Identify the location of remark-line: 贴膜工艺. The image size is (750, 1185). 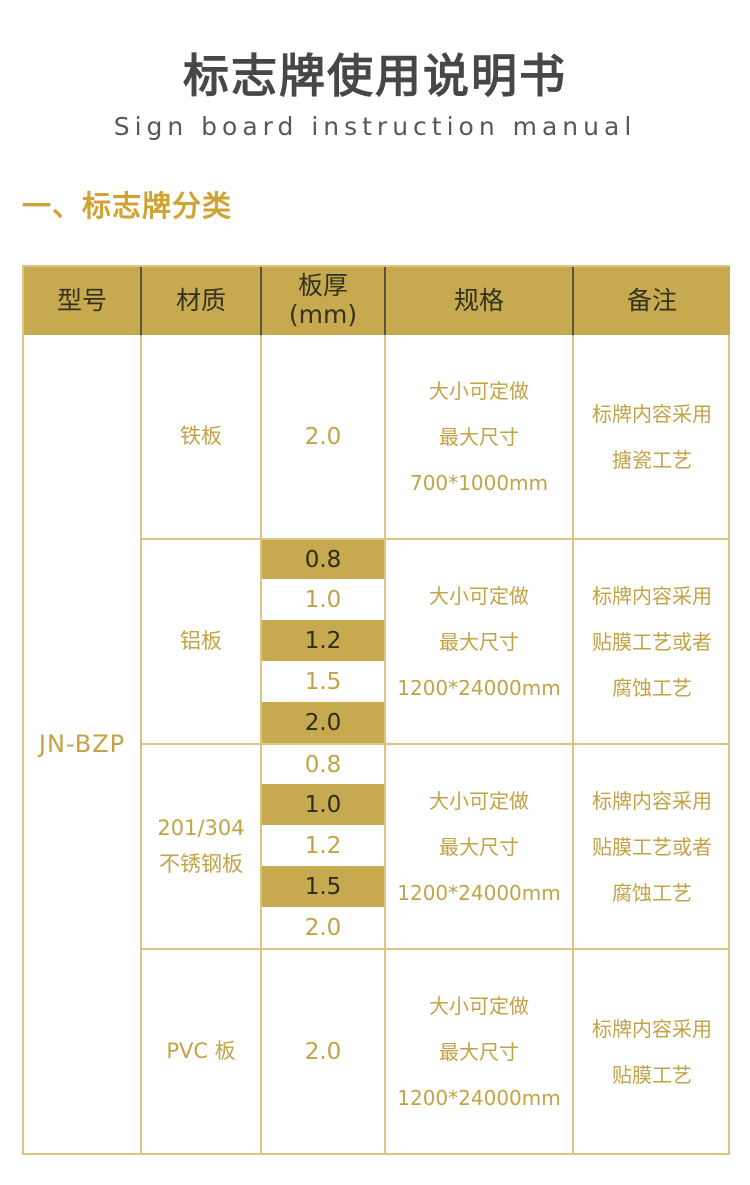
(652, 1074).